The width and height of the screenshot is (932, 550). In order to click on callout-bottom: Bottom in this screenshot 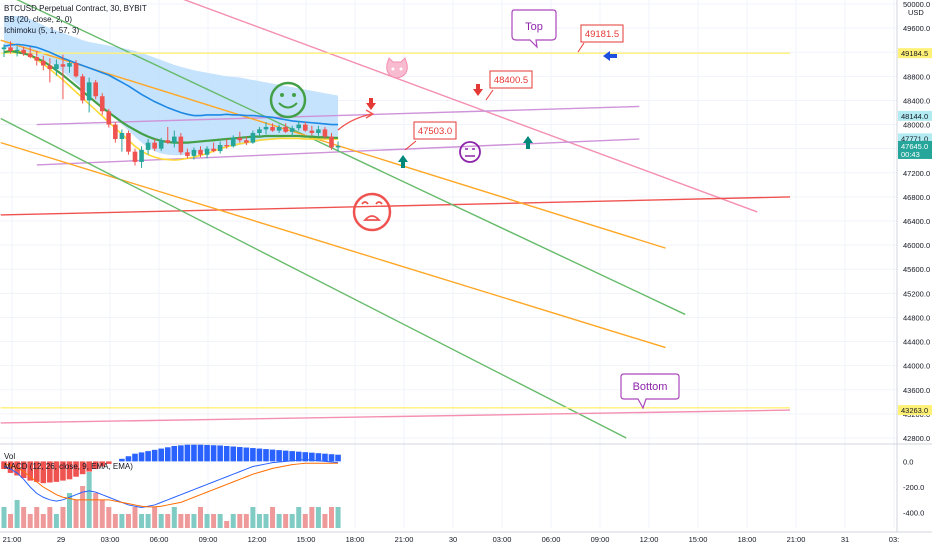, I will do `click(650, 391)`.